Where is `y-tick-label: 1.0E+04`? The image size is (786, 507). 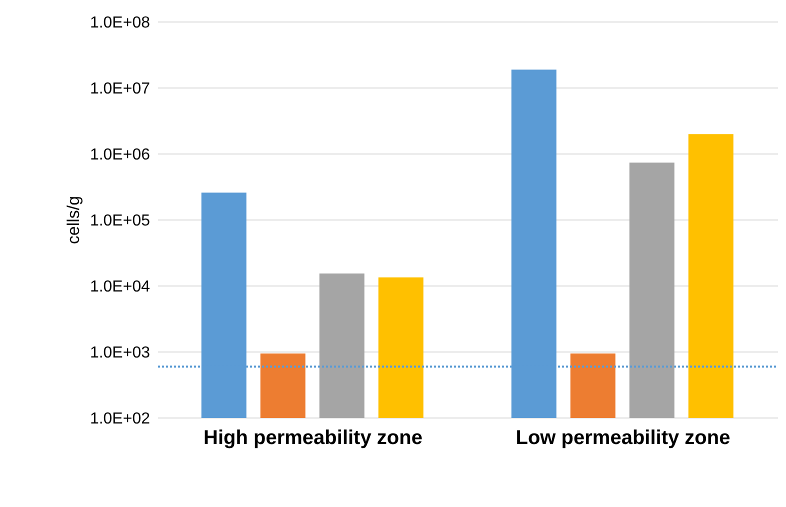 y-tick-label: 1.0E+04 is located at coordinates (120, 287).